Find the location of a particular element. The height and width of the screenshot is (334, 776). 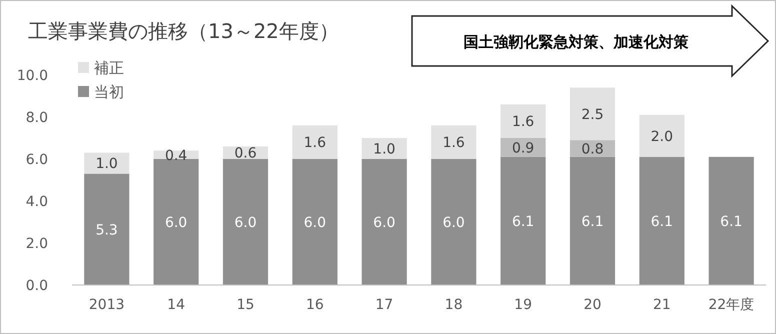

x-tick-label: 20 is located at coordinates (593, 305).